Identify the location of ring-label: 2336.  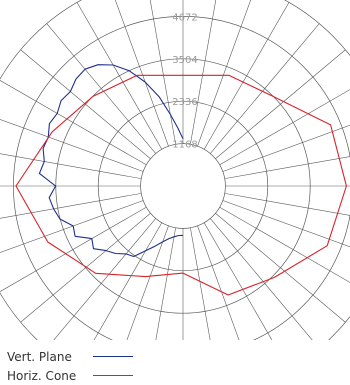
(184, 102).